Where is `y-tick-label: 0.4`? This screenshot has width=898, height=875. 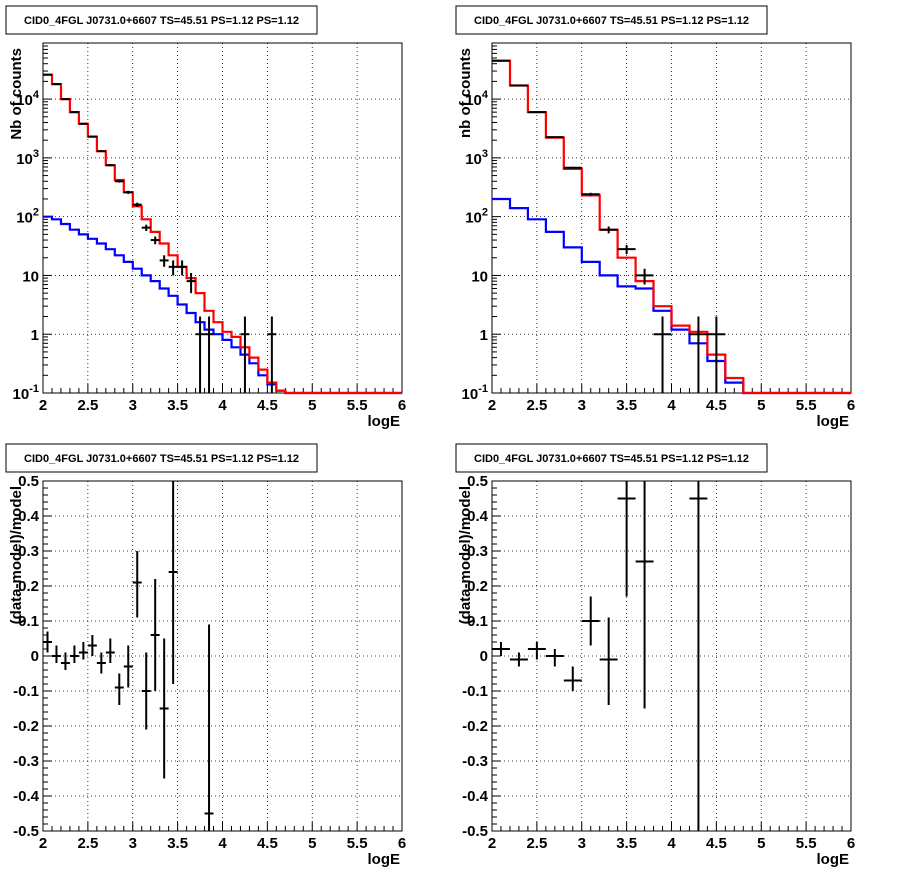
y-tick-label: 0.4 is located at coordinates (478, 516).